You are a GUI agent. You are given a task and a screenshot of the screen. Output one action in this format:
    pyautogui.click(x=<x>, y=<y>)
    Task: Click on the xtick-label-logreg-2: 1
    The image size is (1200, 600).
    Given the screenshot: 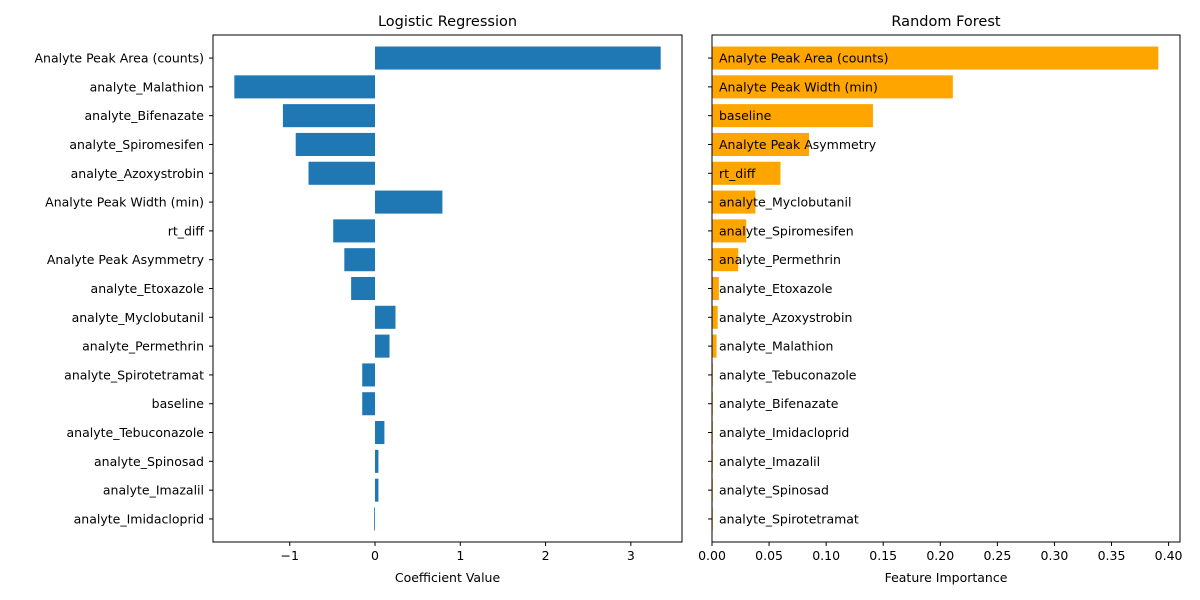 What is the action you would take?
    pyautogui.click(x=460, y=555)
    